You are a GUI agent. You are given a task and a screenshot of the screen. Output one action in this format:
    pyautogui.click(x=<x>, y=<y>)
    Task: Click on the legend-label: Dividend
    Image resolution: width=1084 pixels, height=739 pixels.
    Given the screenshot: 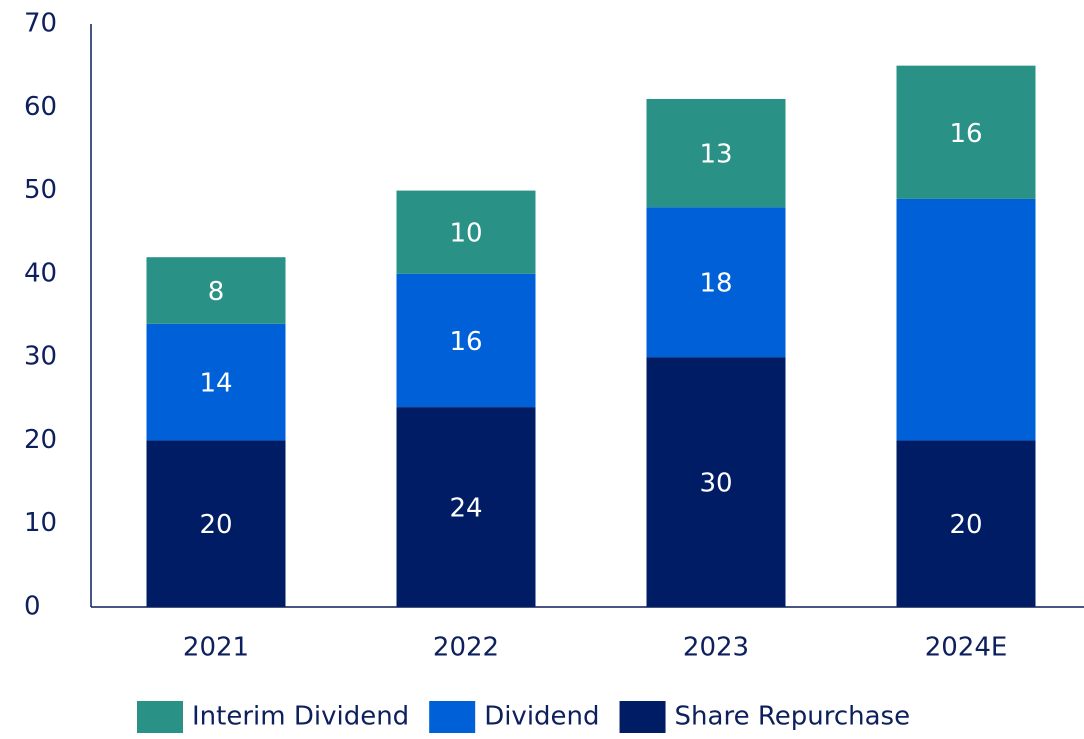 What is the action you would take?
    pyautogui.click(x=541, y=717)
    